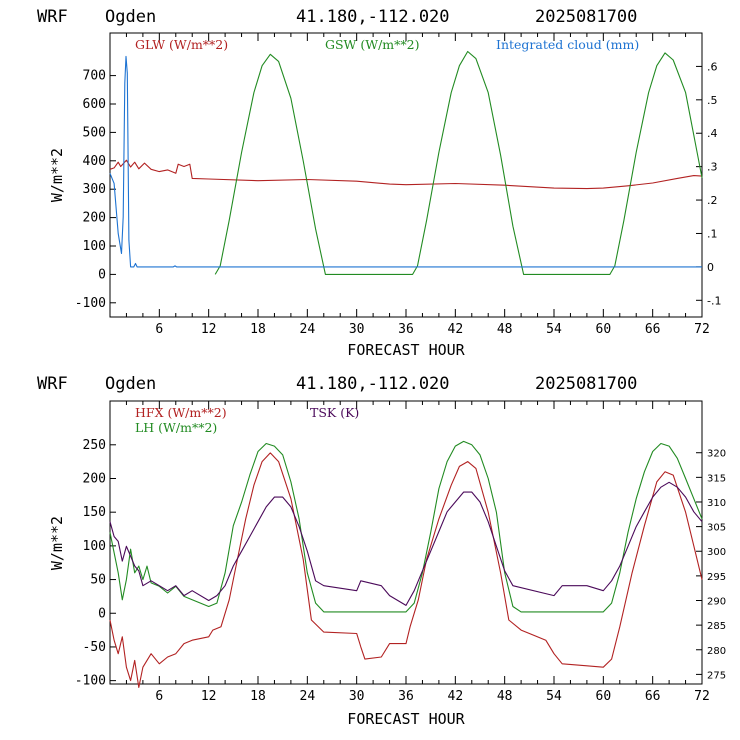 This screenshot has height=740, width=740. Describe the element at coordinates (702, 696) in the screenshot. I see `chart1-xtick-label-11: 72` at that location.